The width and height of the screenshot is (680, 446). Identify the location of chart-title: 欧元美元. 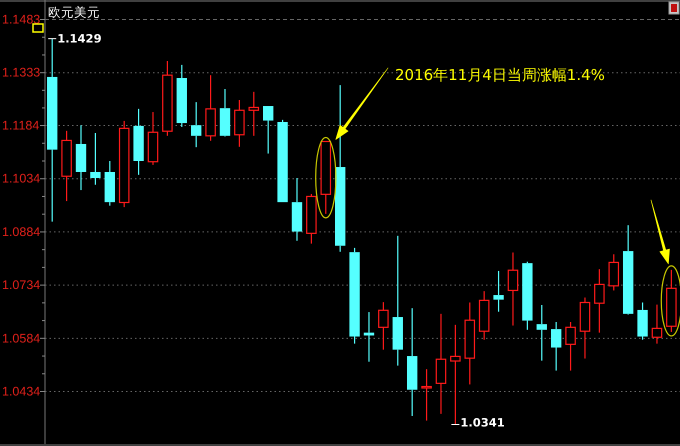
(74, 12).